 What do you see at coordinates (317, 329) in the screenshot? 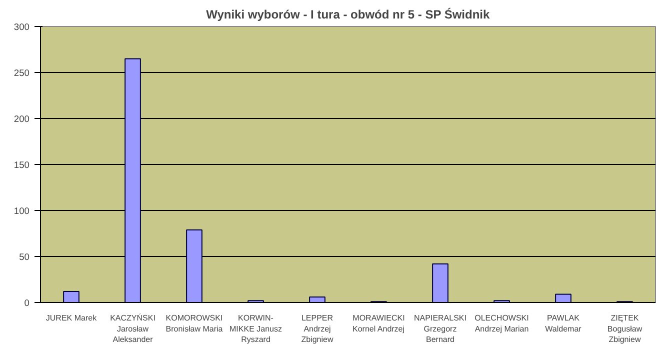
I see `x-tick-label: LEPPER Andrzej Zbigniew` at bounding box center [317, 329].